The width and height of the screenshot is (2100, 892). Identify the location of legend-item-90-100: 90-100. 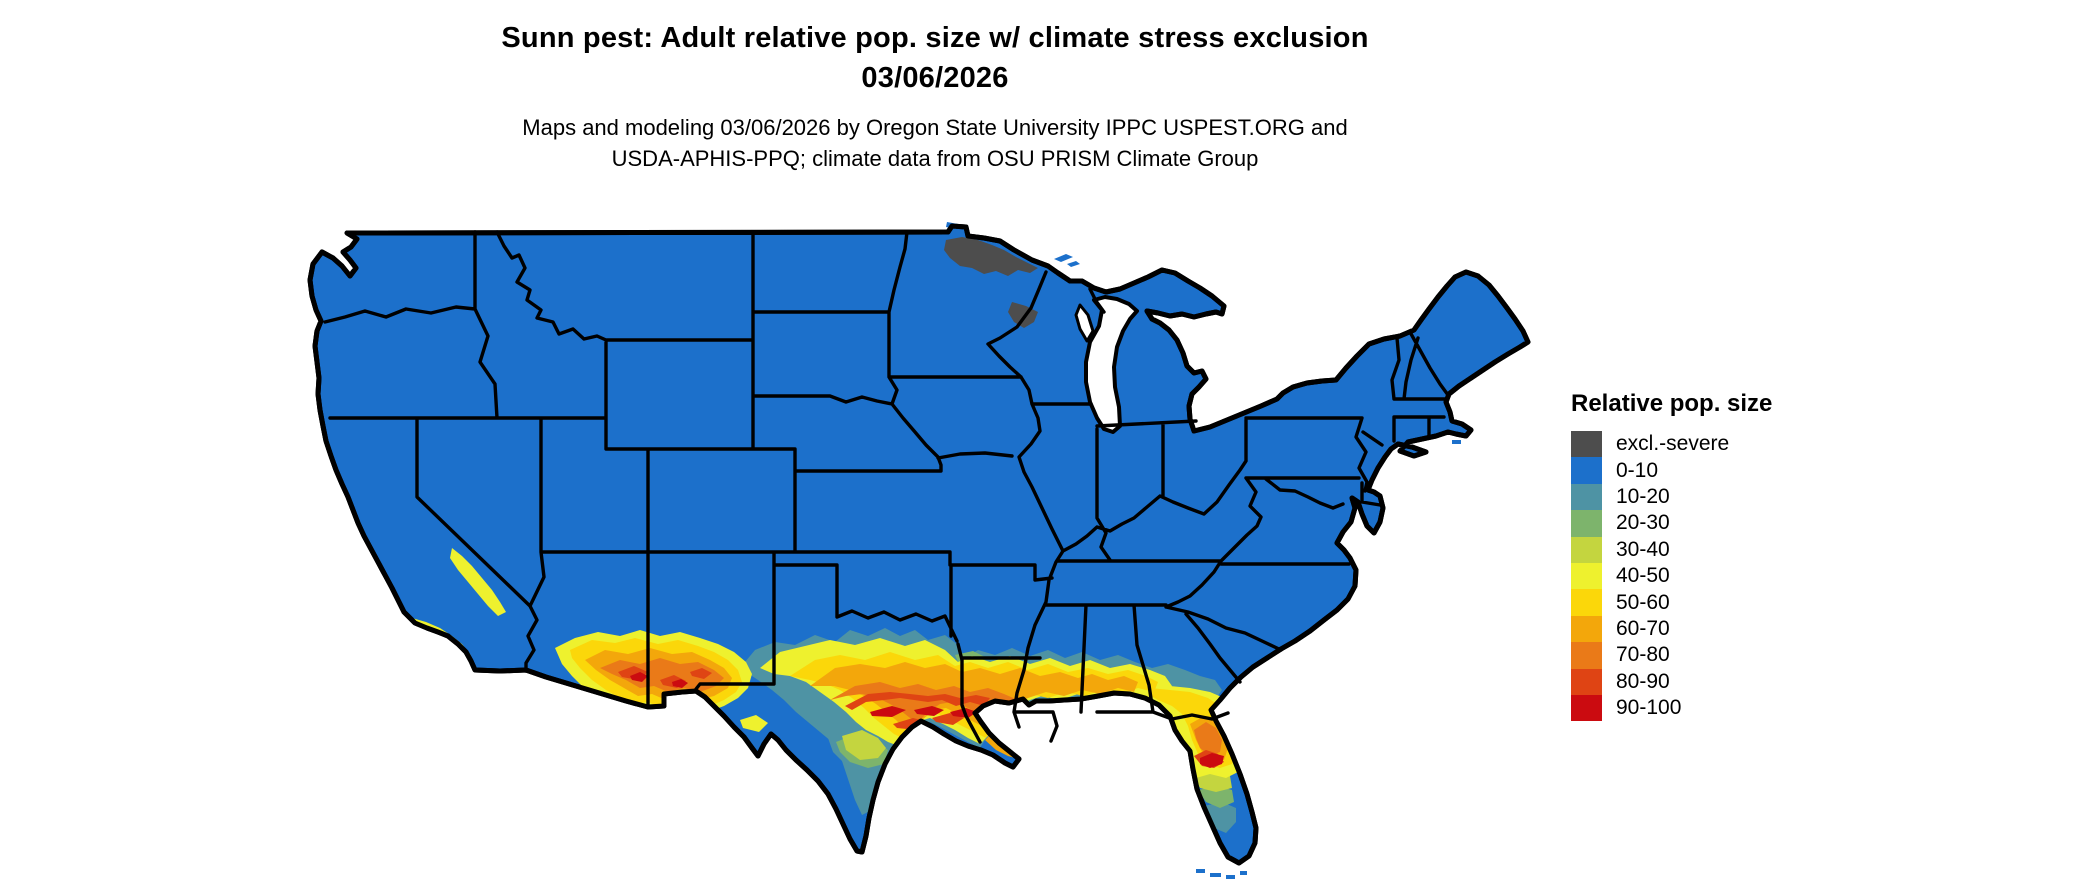
(1701, 708).